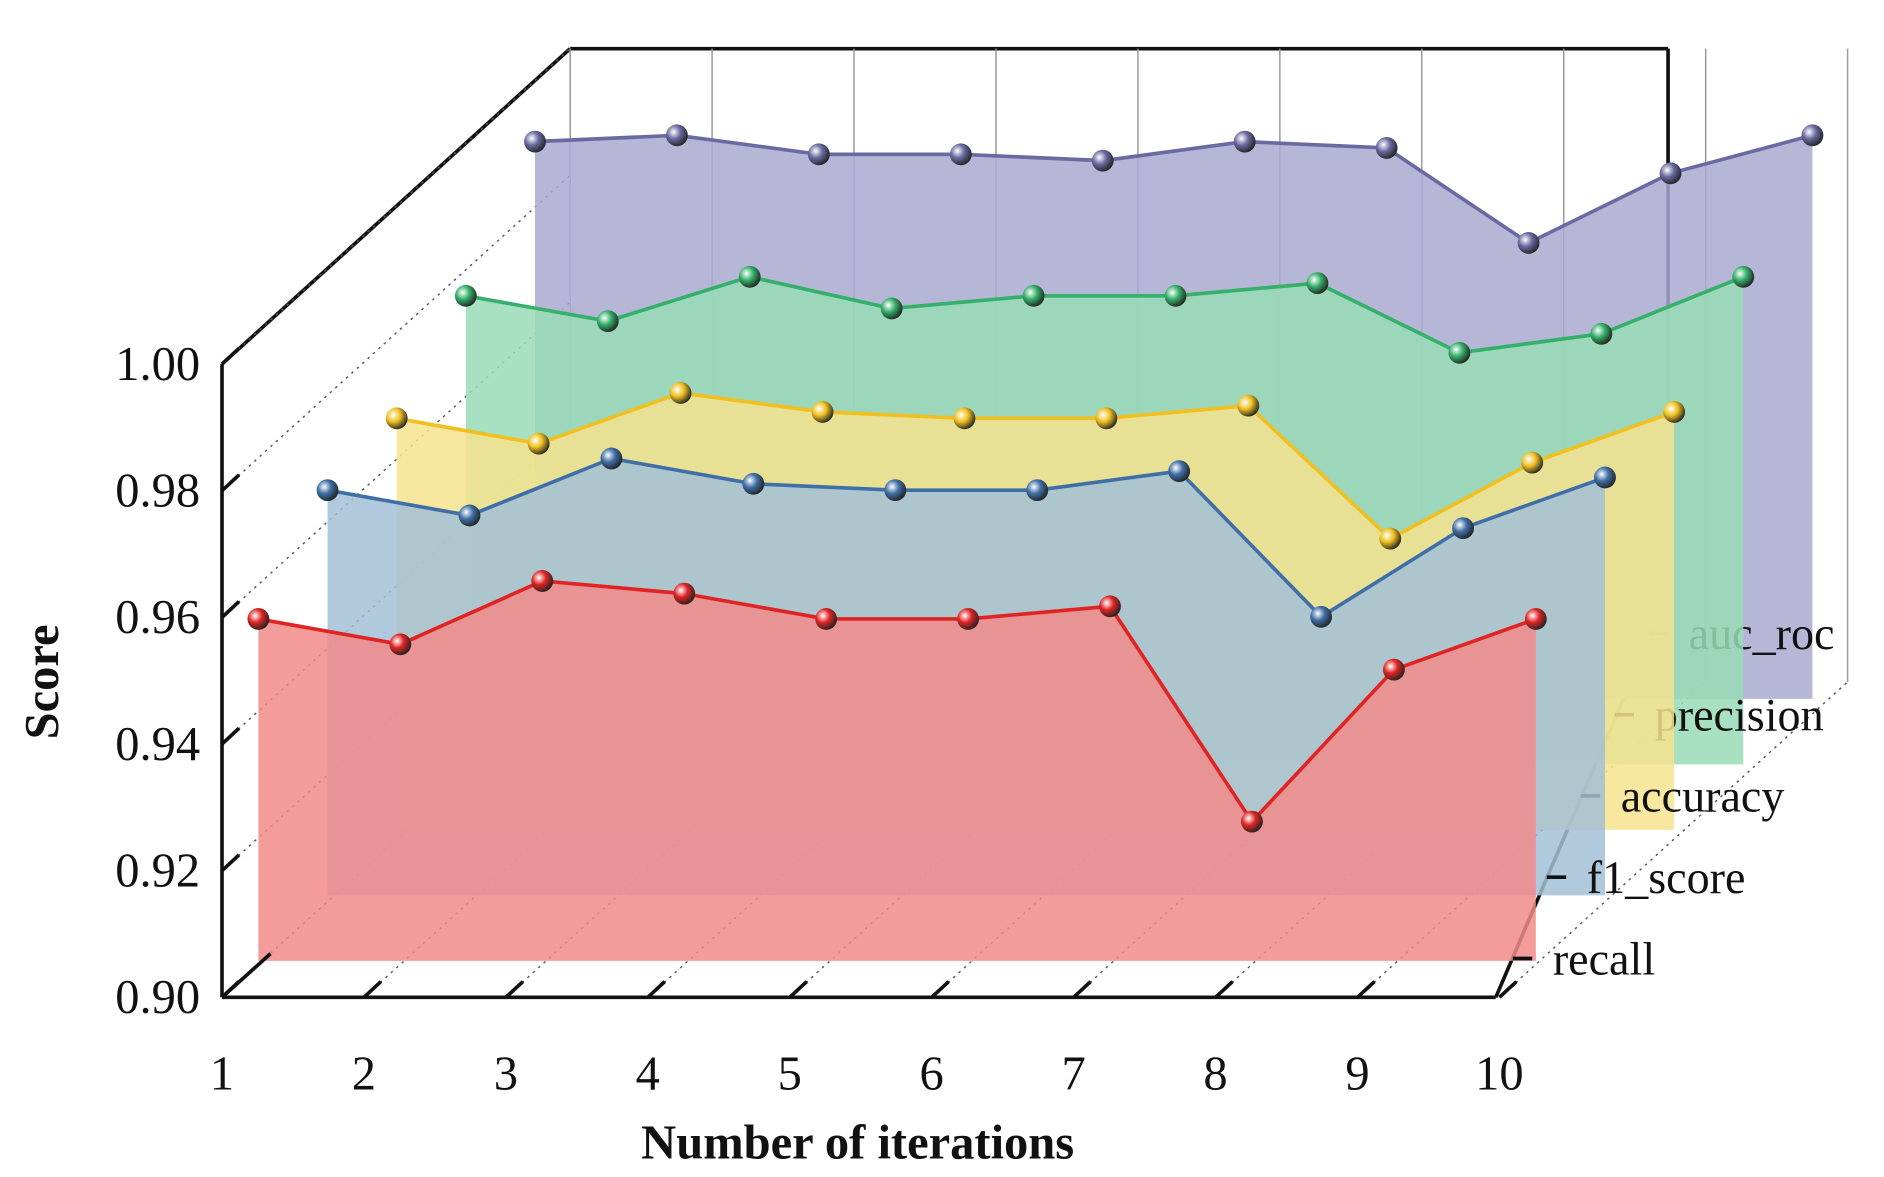 The width and height of the screenshot is (1884, 1177). What do you see at coordinates (157, 744) in the screenshot?
I see `y-tick-label: 0.94` at bounding box center [157, 744].